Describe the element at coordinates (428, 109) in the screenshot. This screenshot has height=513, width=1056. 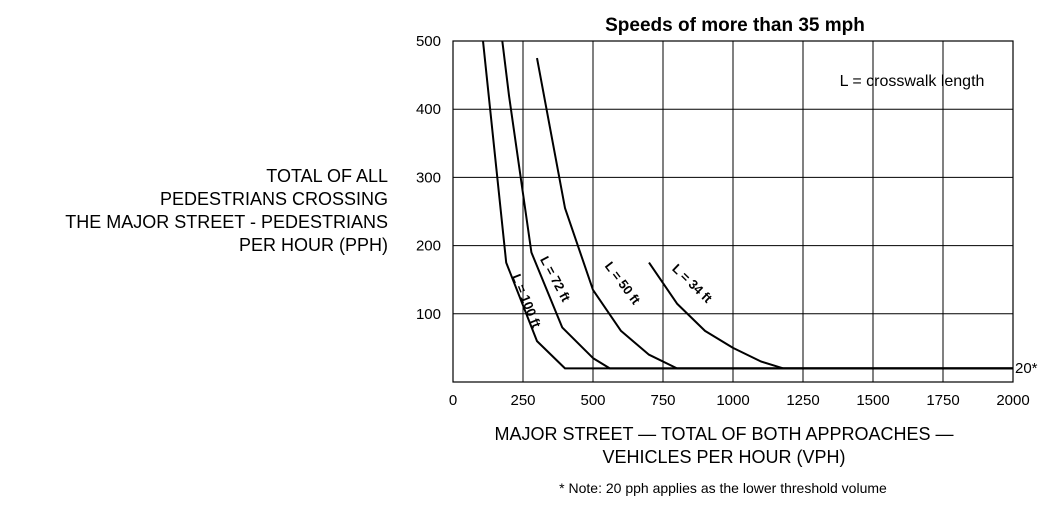
I see `y-tick-label: 400` at that location.